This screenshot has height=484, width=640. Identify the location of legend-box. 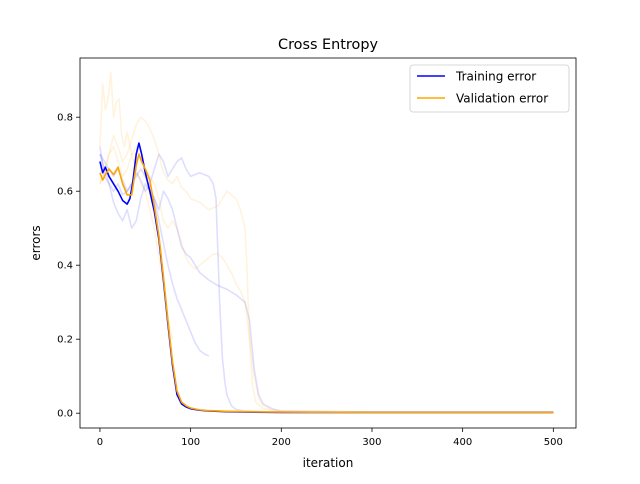
(489, 88).